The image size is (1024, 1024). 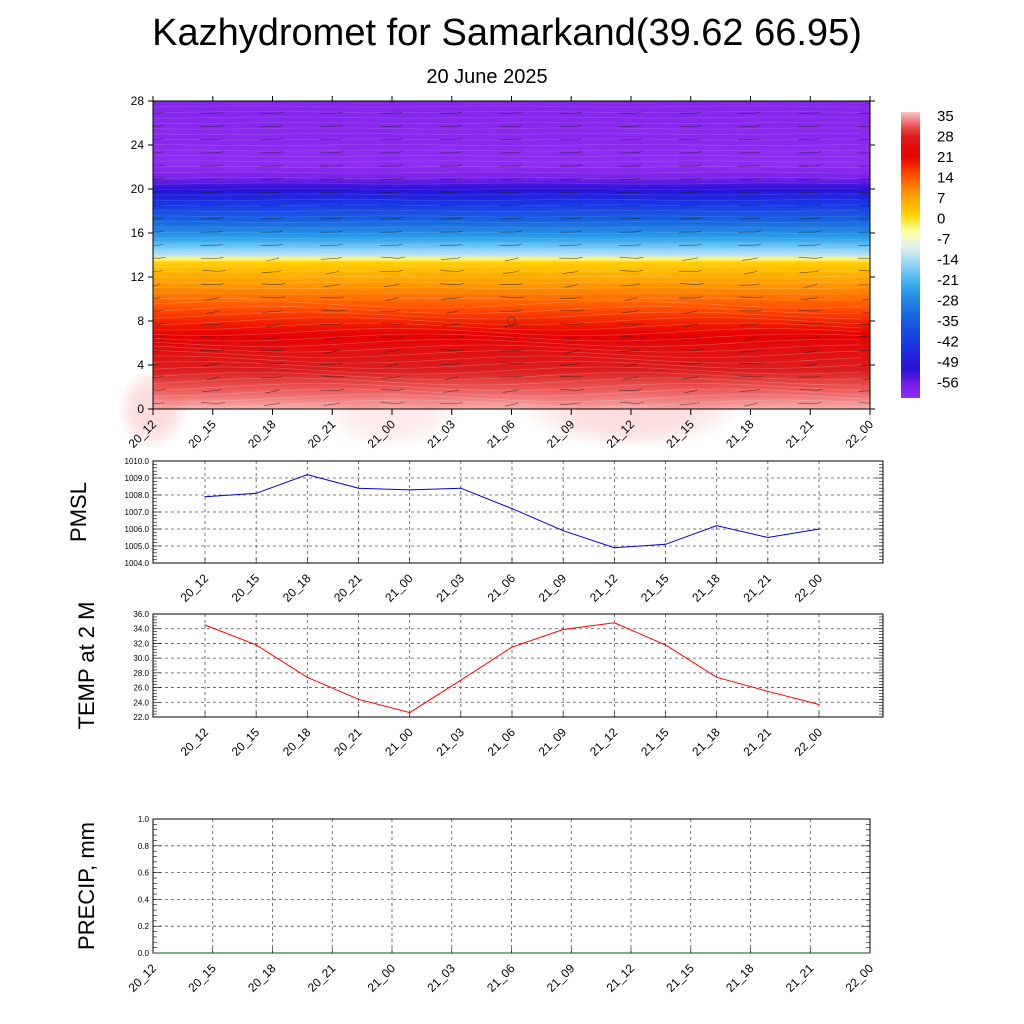 What do you see at coordinates (262, 434) in the screenshot?
I see `x-tick-label: 20_18` at bounding box center [262, 434].